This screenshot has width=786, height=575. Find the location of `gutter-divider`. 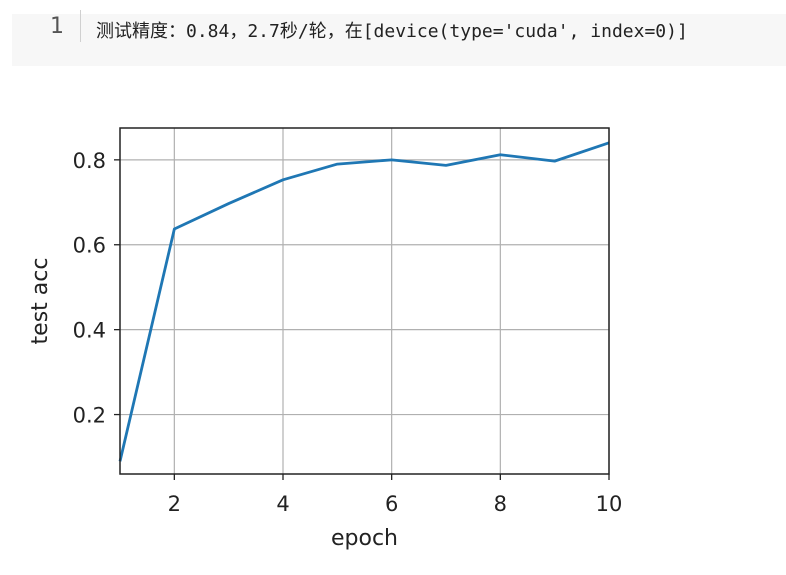

gutter-divider is located at coordinates (80, 26).